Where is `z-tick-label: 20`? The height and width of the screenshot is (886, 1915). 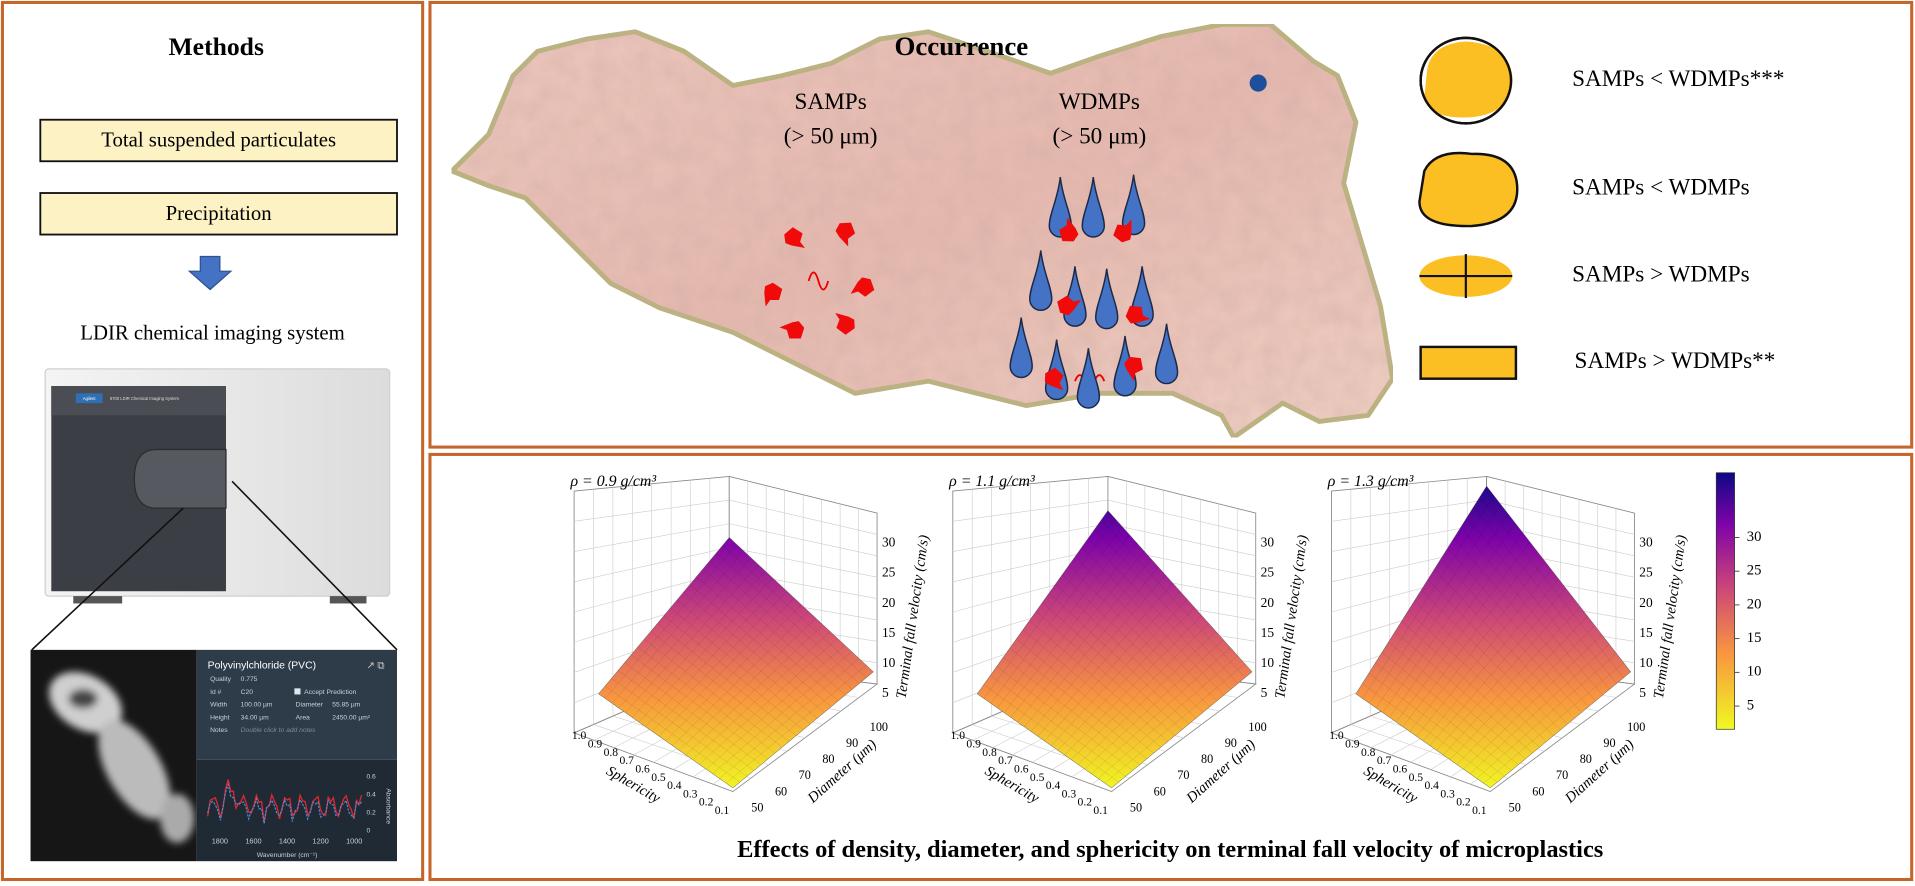
z-tick-label: 20 is located at coordinates (889, 602).